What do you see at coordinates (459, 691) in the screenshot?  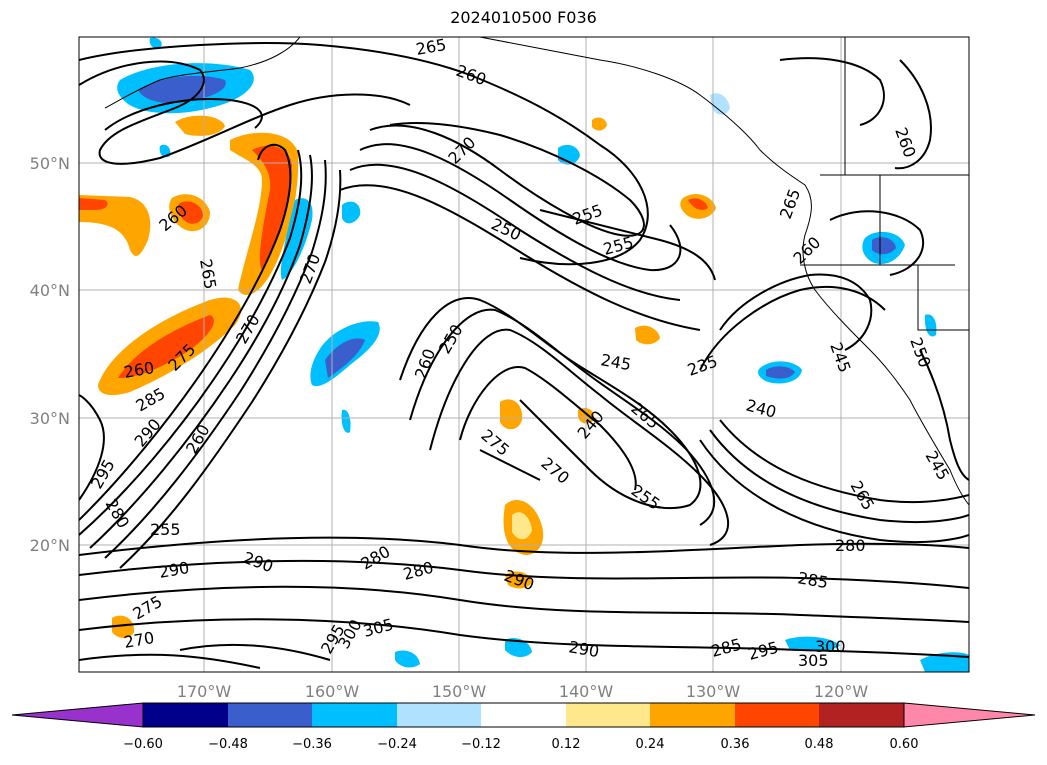 I see `lon-label-150w: 150°W` at bounding box center [459, 691].